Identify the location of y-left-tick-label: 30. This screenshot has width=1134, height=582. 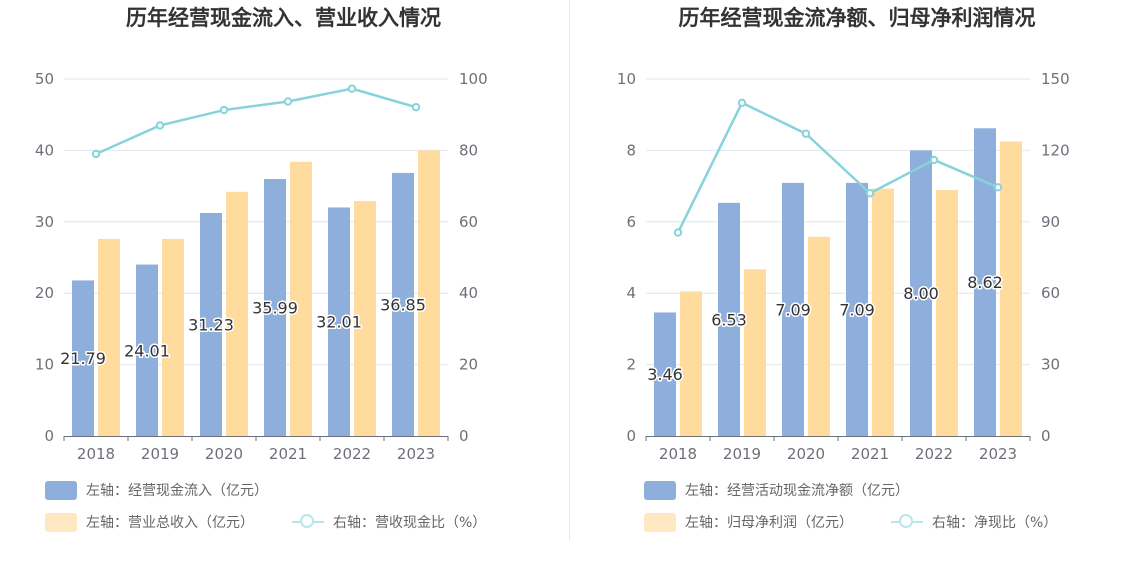
(44, 222).